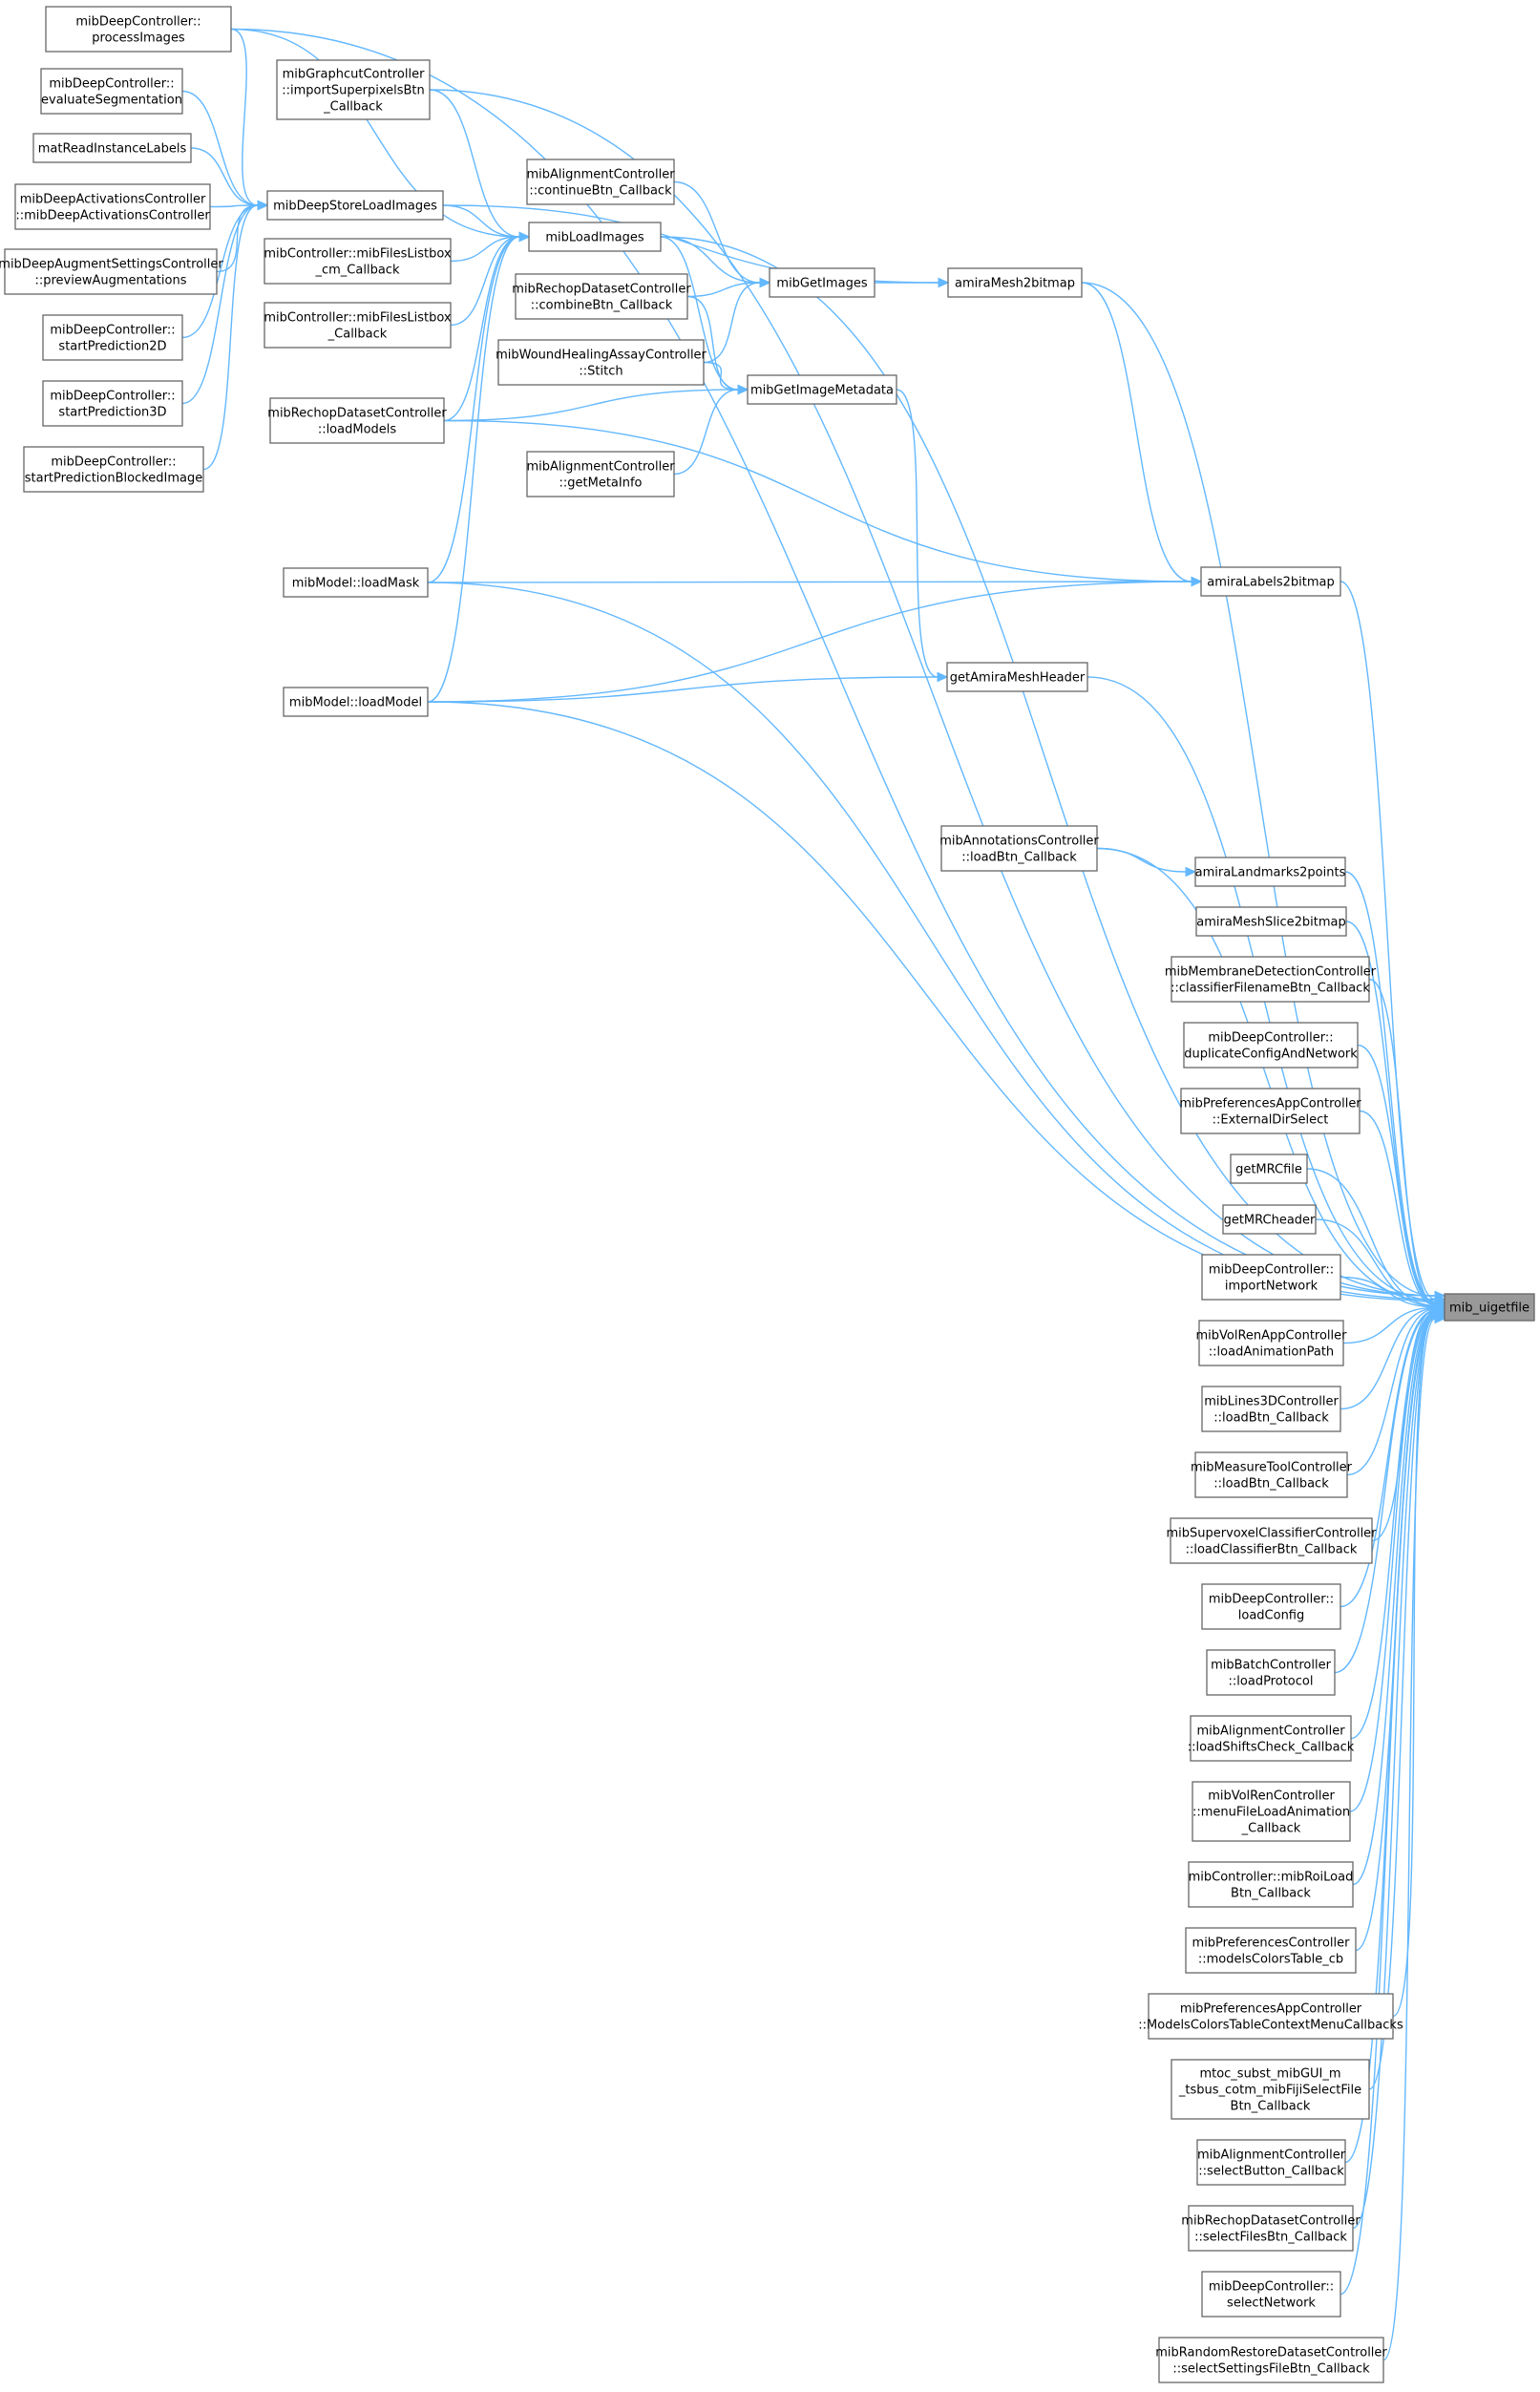 This screenshot has width=1540, height=2392. Describe the element at coordinates (357, 421) in the screenshot. I see `node-rechopLoadModels: mibRechopDatasetController::loadModels` at that location.